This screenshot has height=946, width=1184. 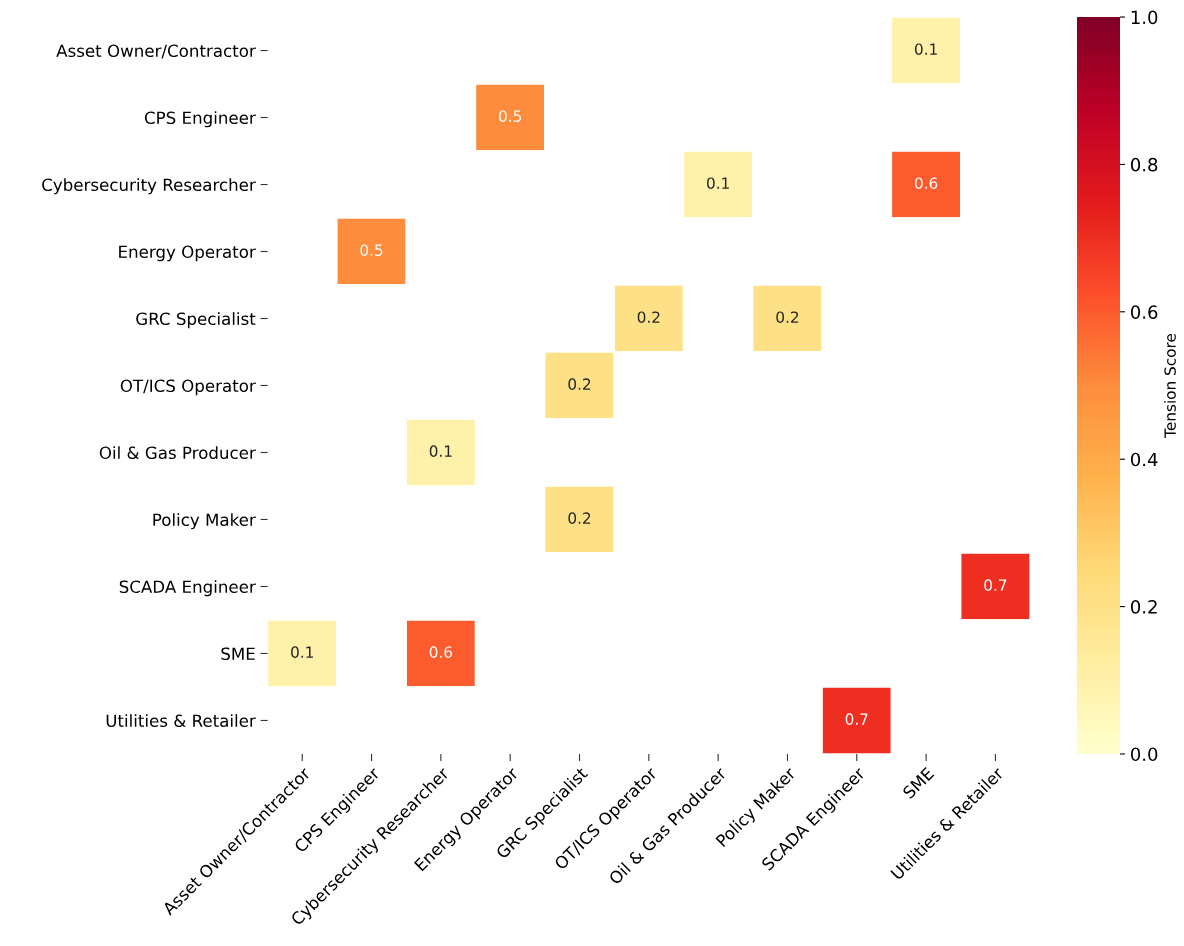 What do you see at coordinates (181, 721) in the screenshot?
I see `y-tick-label: Utilities & Retailer` at bounding box center [181, 721].